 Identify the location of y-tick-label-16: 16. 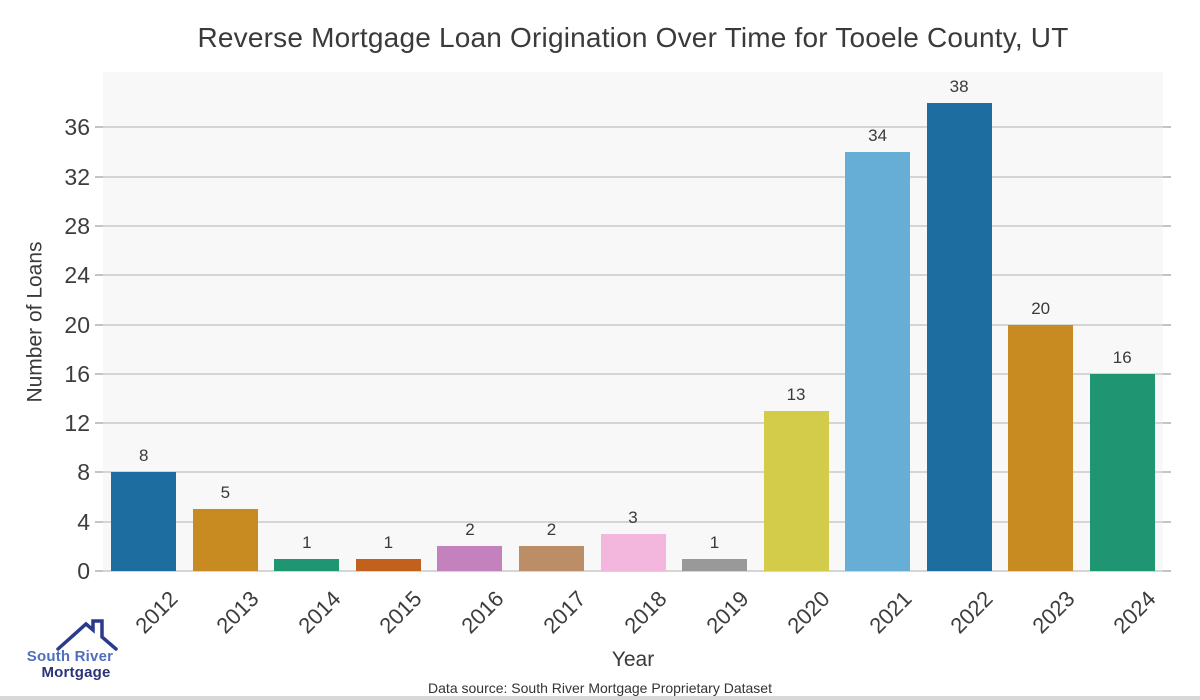
(77, 373).